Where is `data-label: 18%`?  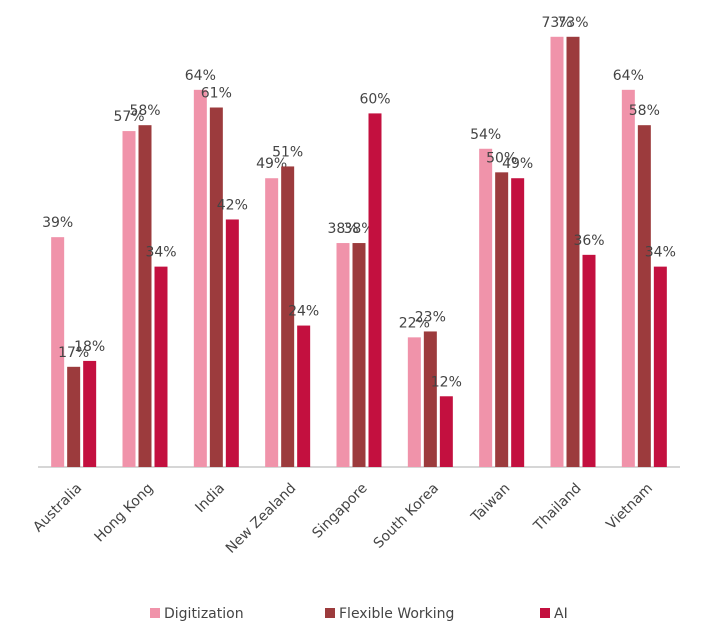
data-label: 18% is located at coordinates (89, 347).